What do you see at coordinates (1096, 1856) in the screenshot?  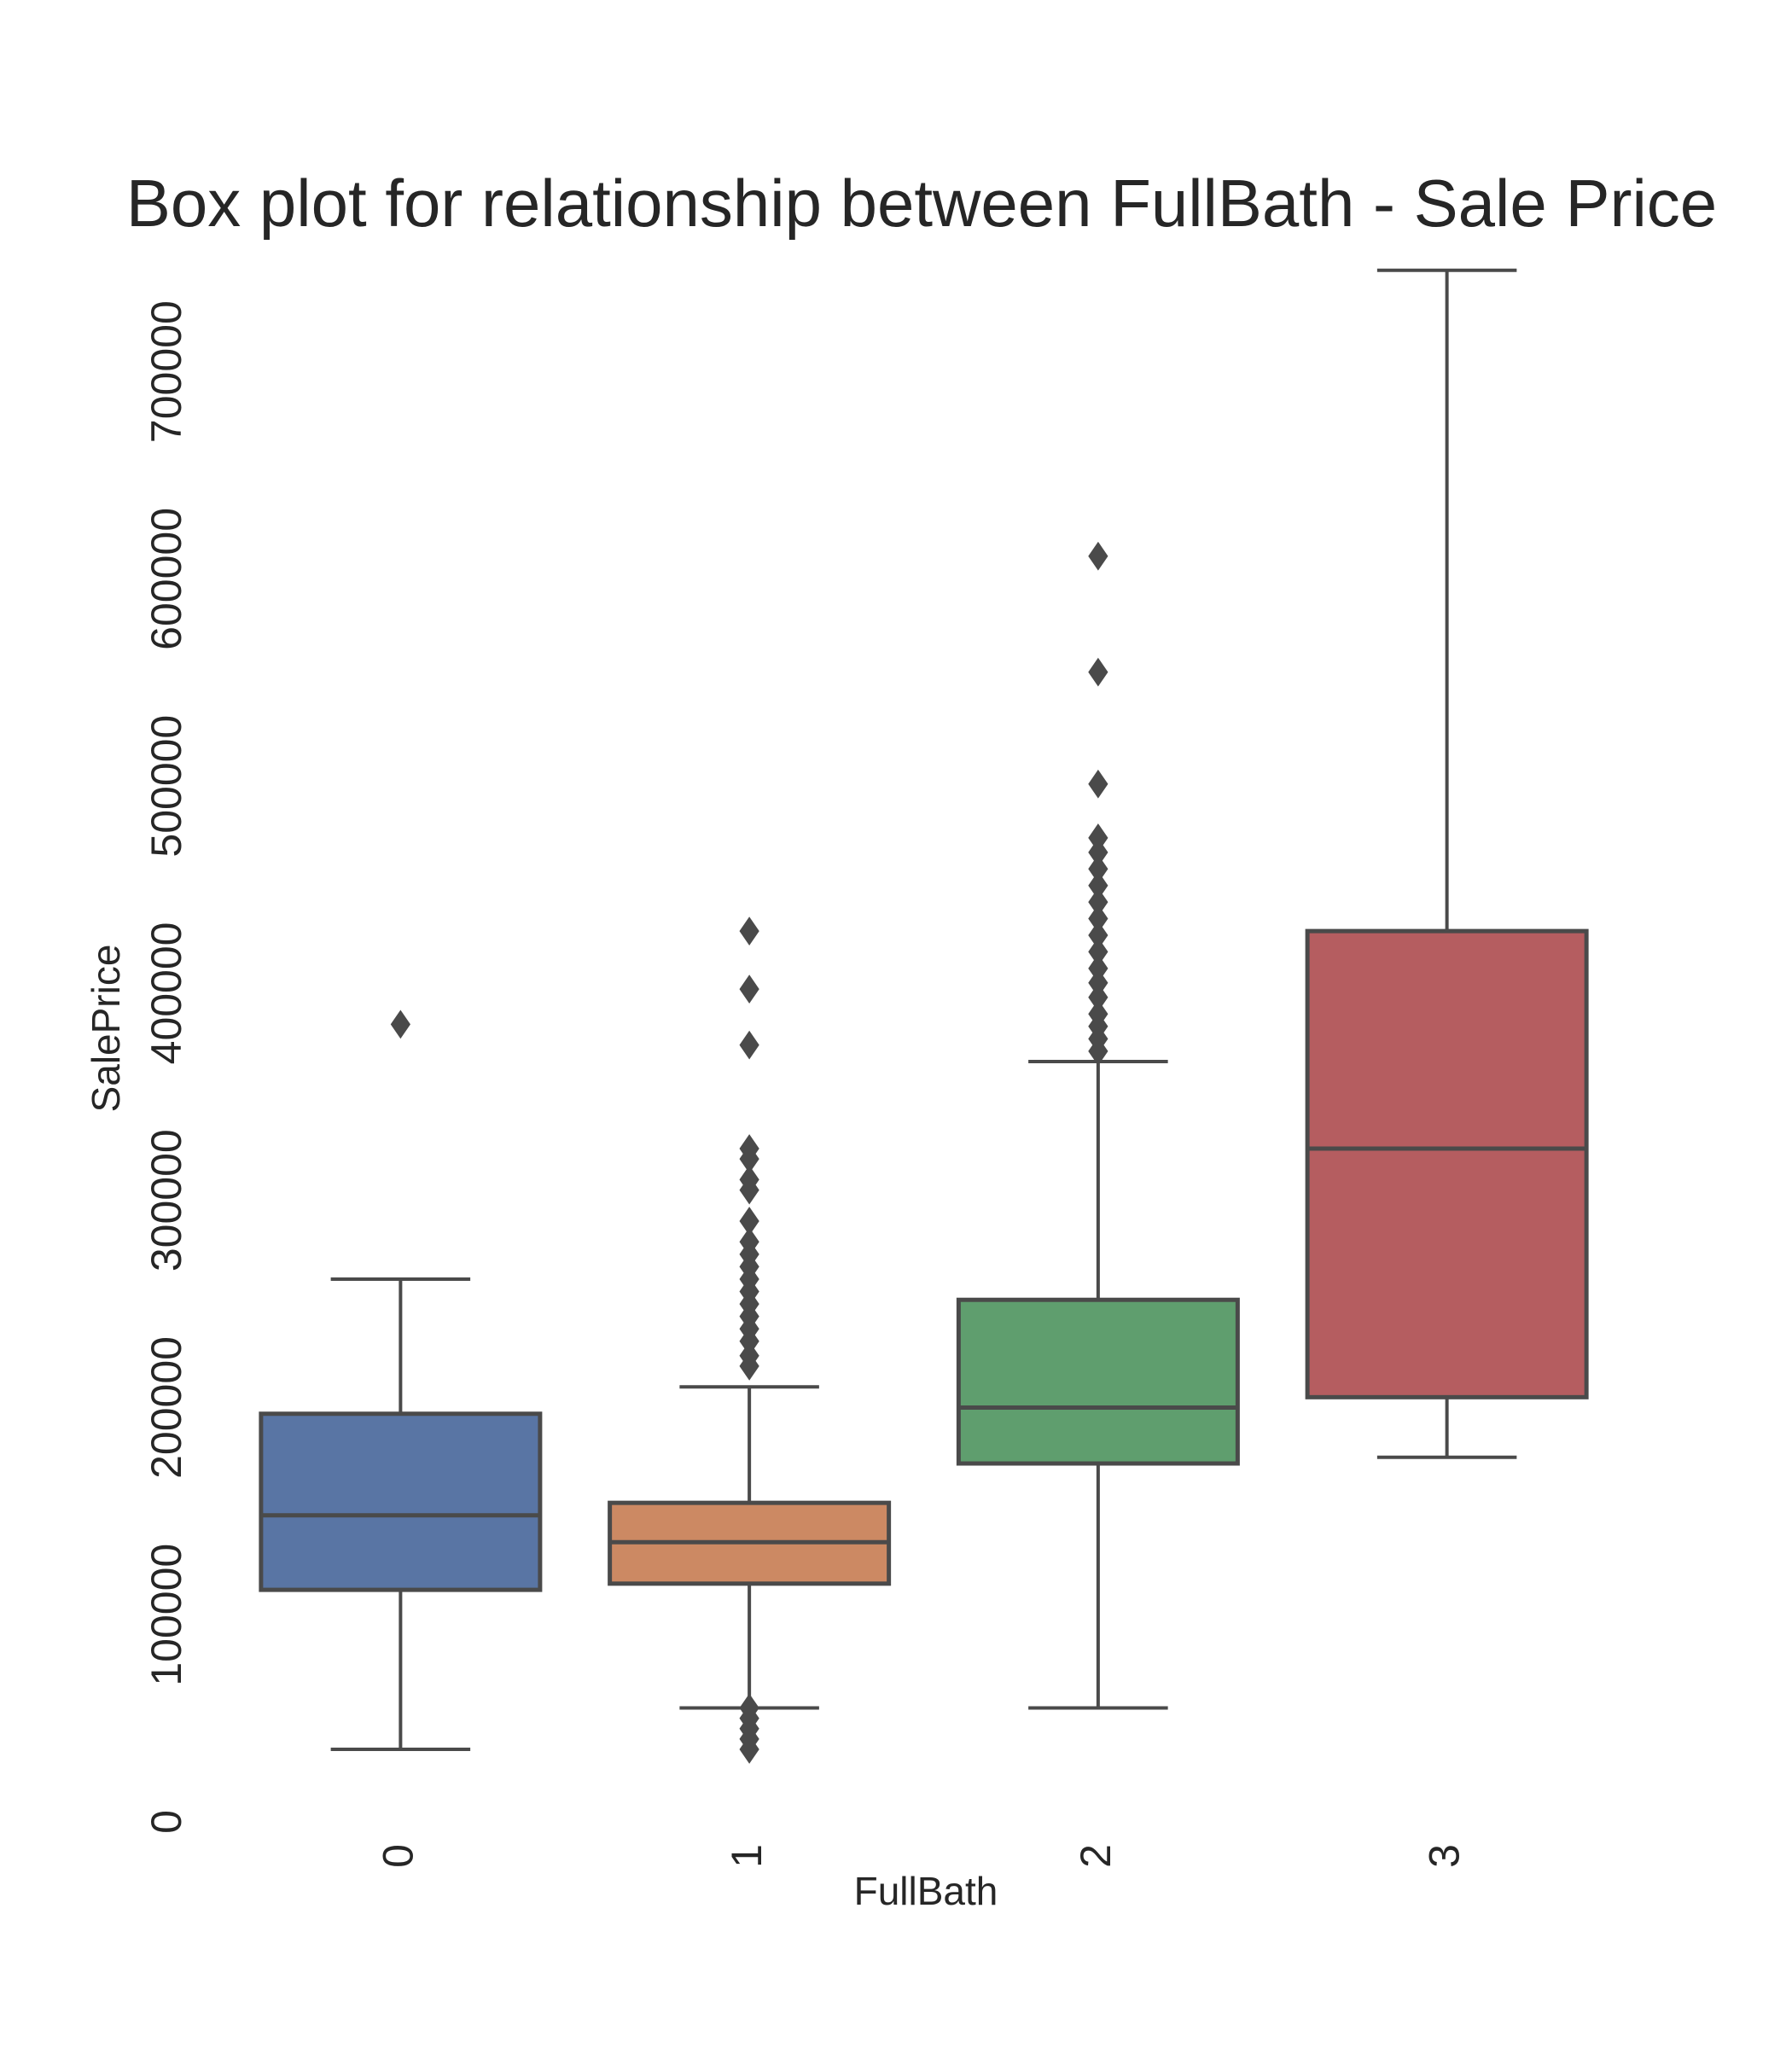 I see `x-tick-label: 2` at bounding box center [1096, 1856].